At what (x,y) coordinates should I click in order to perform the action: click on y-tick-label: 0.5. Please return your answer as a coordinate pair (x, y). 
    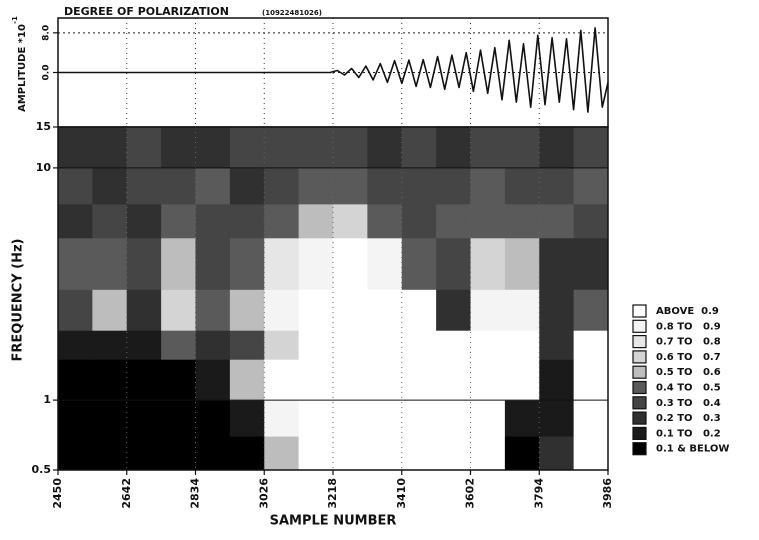
    Looking at the image, I should click on (42, 469).